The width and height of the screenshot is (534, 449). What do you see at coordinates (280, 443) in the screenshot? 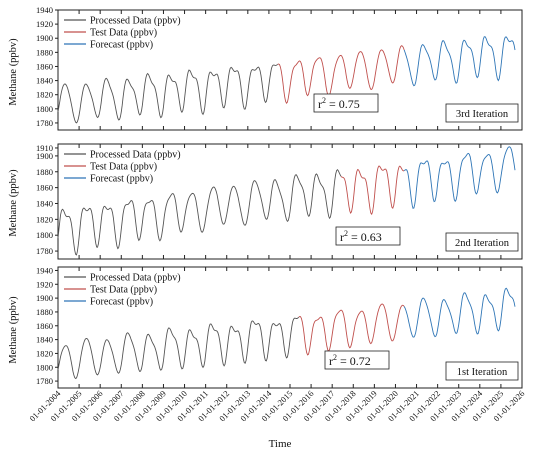
I see `x-axis-label: Time` at bounding box center [280, 443].